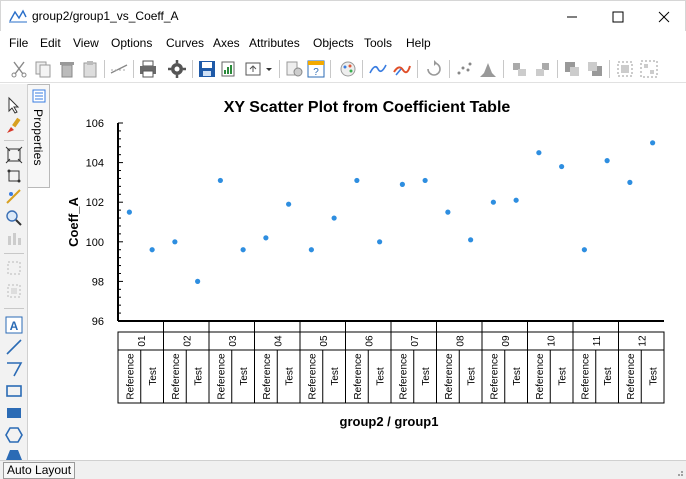 The width and height of the screenshot is (686, 479). I want to click on menu-options: Options, so click(132, 43).